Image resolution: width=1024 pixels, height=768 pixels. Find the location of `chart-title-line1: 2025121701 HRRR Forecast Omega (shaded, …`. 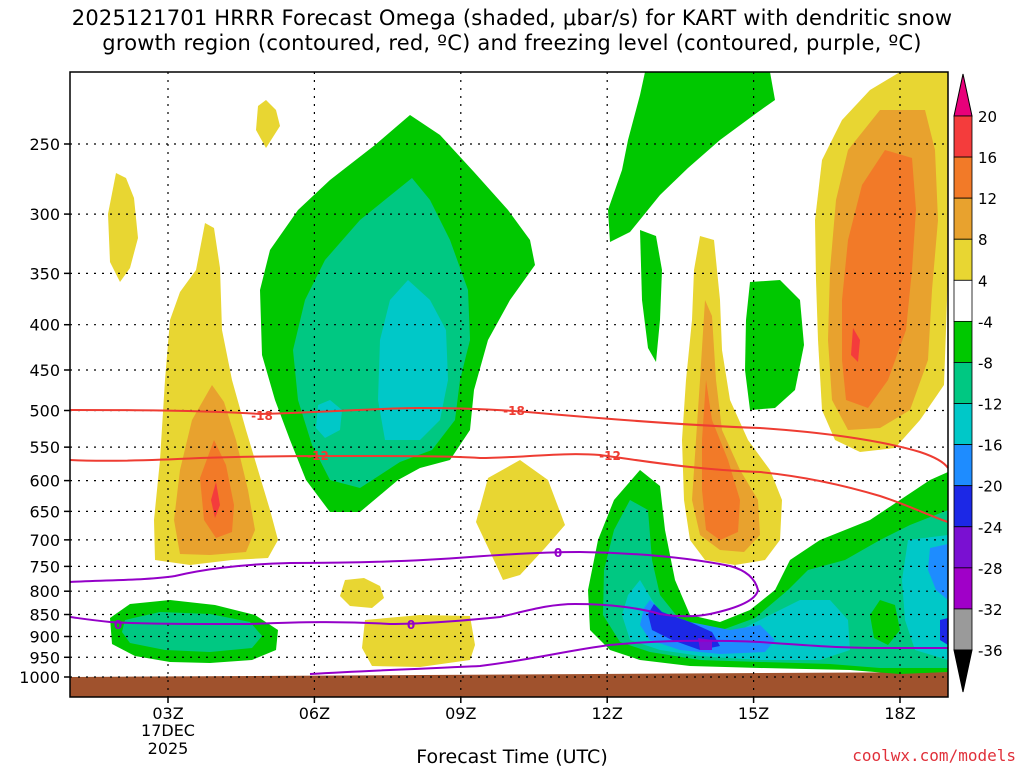

chart-title-line1: 2025121701 HRRR Forecast Omega (shaded, … is located at coordinates (512, 18).